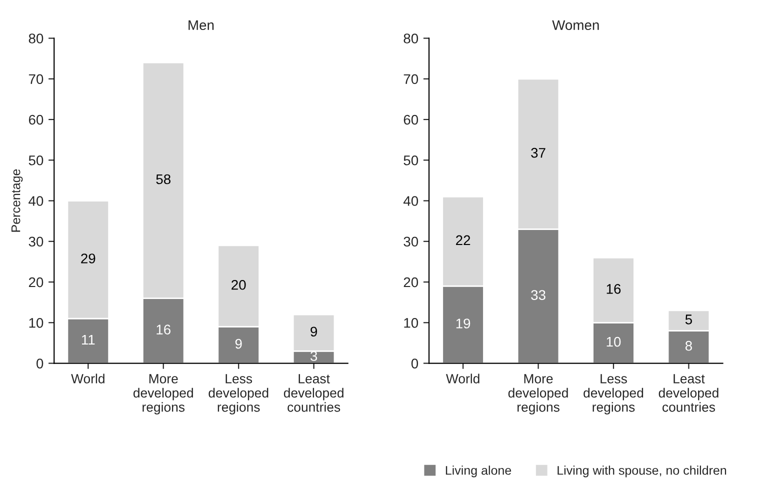 This screenshot has height=478, width=773. Describe the element at coordinates (17, 200) in the screenshot. I see `y-axis-title: Percentage` at that location.